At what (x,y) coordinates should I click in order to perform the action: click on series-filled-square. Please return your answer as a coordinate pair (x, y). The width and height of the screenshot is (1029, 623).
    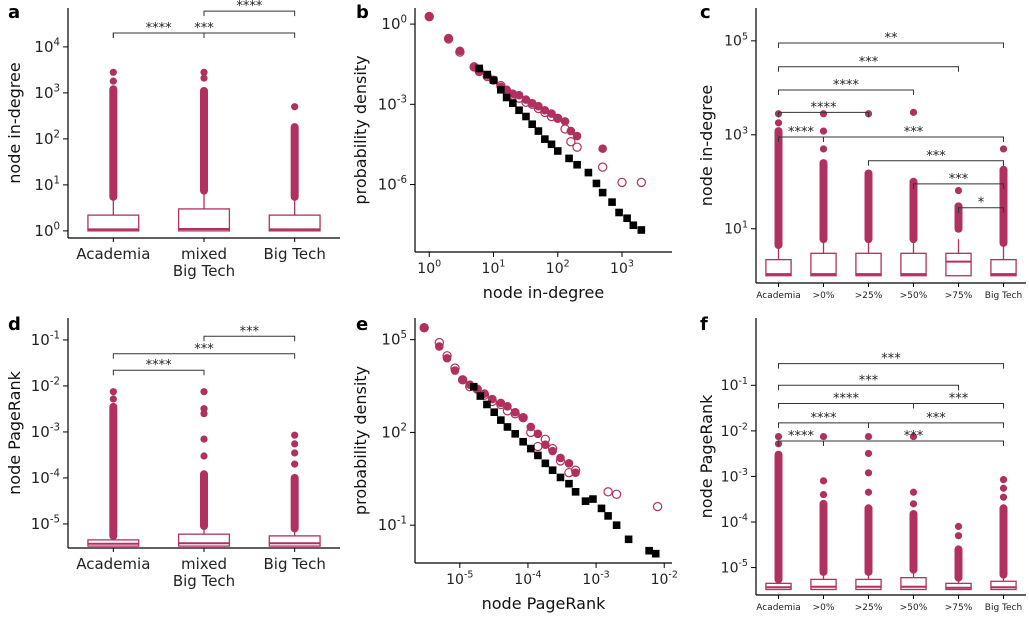
    Looking at the image, I should click on (560, 149).